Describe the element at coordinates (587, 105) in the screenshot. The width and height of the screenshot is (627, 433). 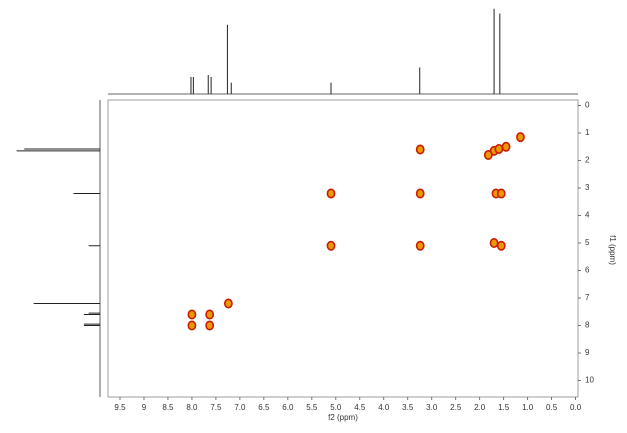
I see `y-tick-label: 0` at that location.